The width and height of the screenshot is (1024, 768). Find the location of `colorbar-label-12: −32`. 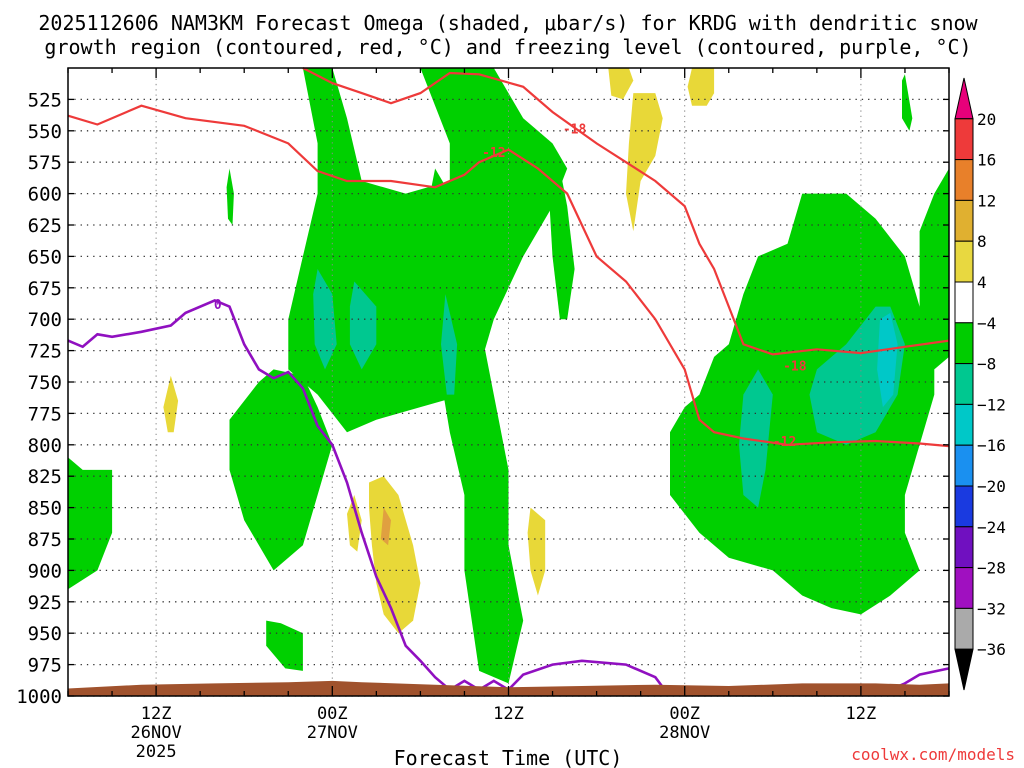

colorbar-label-12: −32 is located at coordinates (991, 608).